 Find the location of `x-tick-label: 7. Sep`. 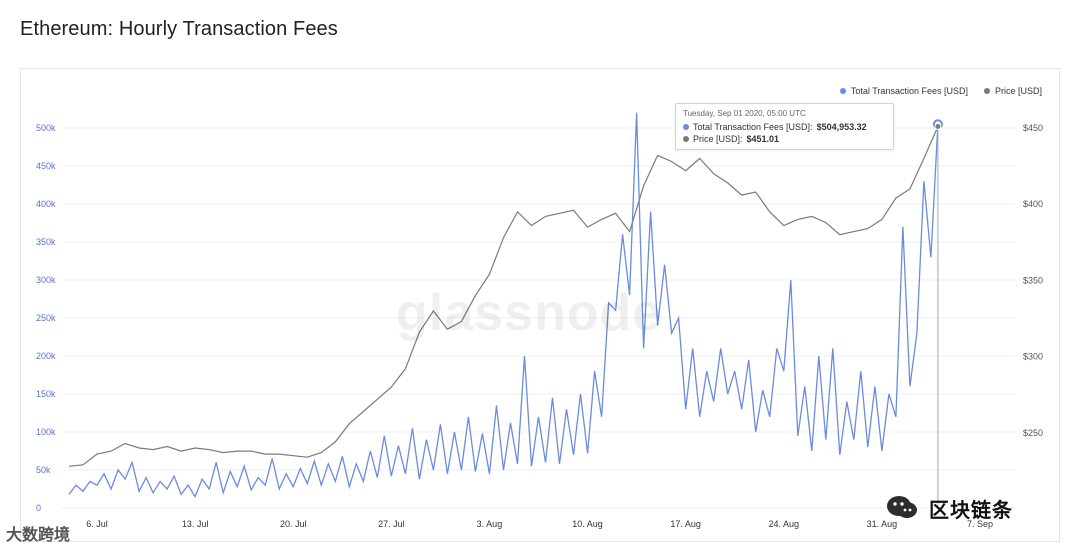

x-tick-label: 7. Sep is located at coordinates (980, 524).